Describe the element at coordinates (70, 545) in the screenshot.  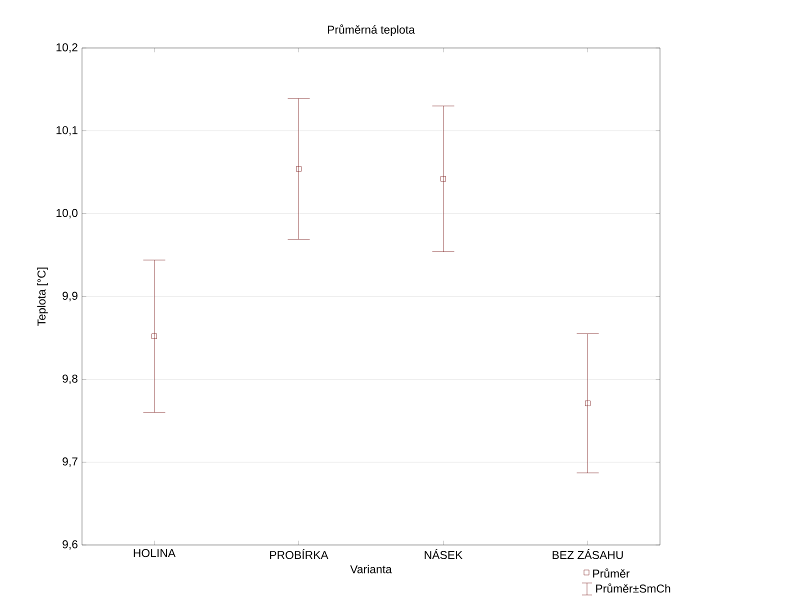
I see `y-tick-label: 9,6` at that location.